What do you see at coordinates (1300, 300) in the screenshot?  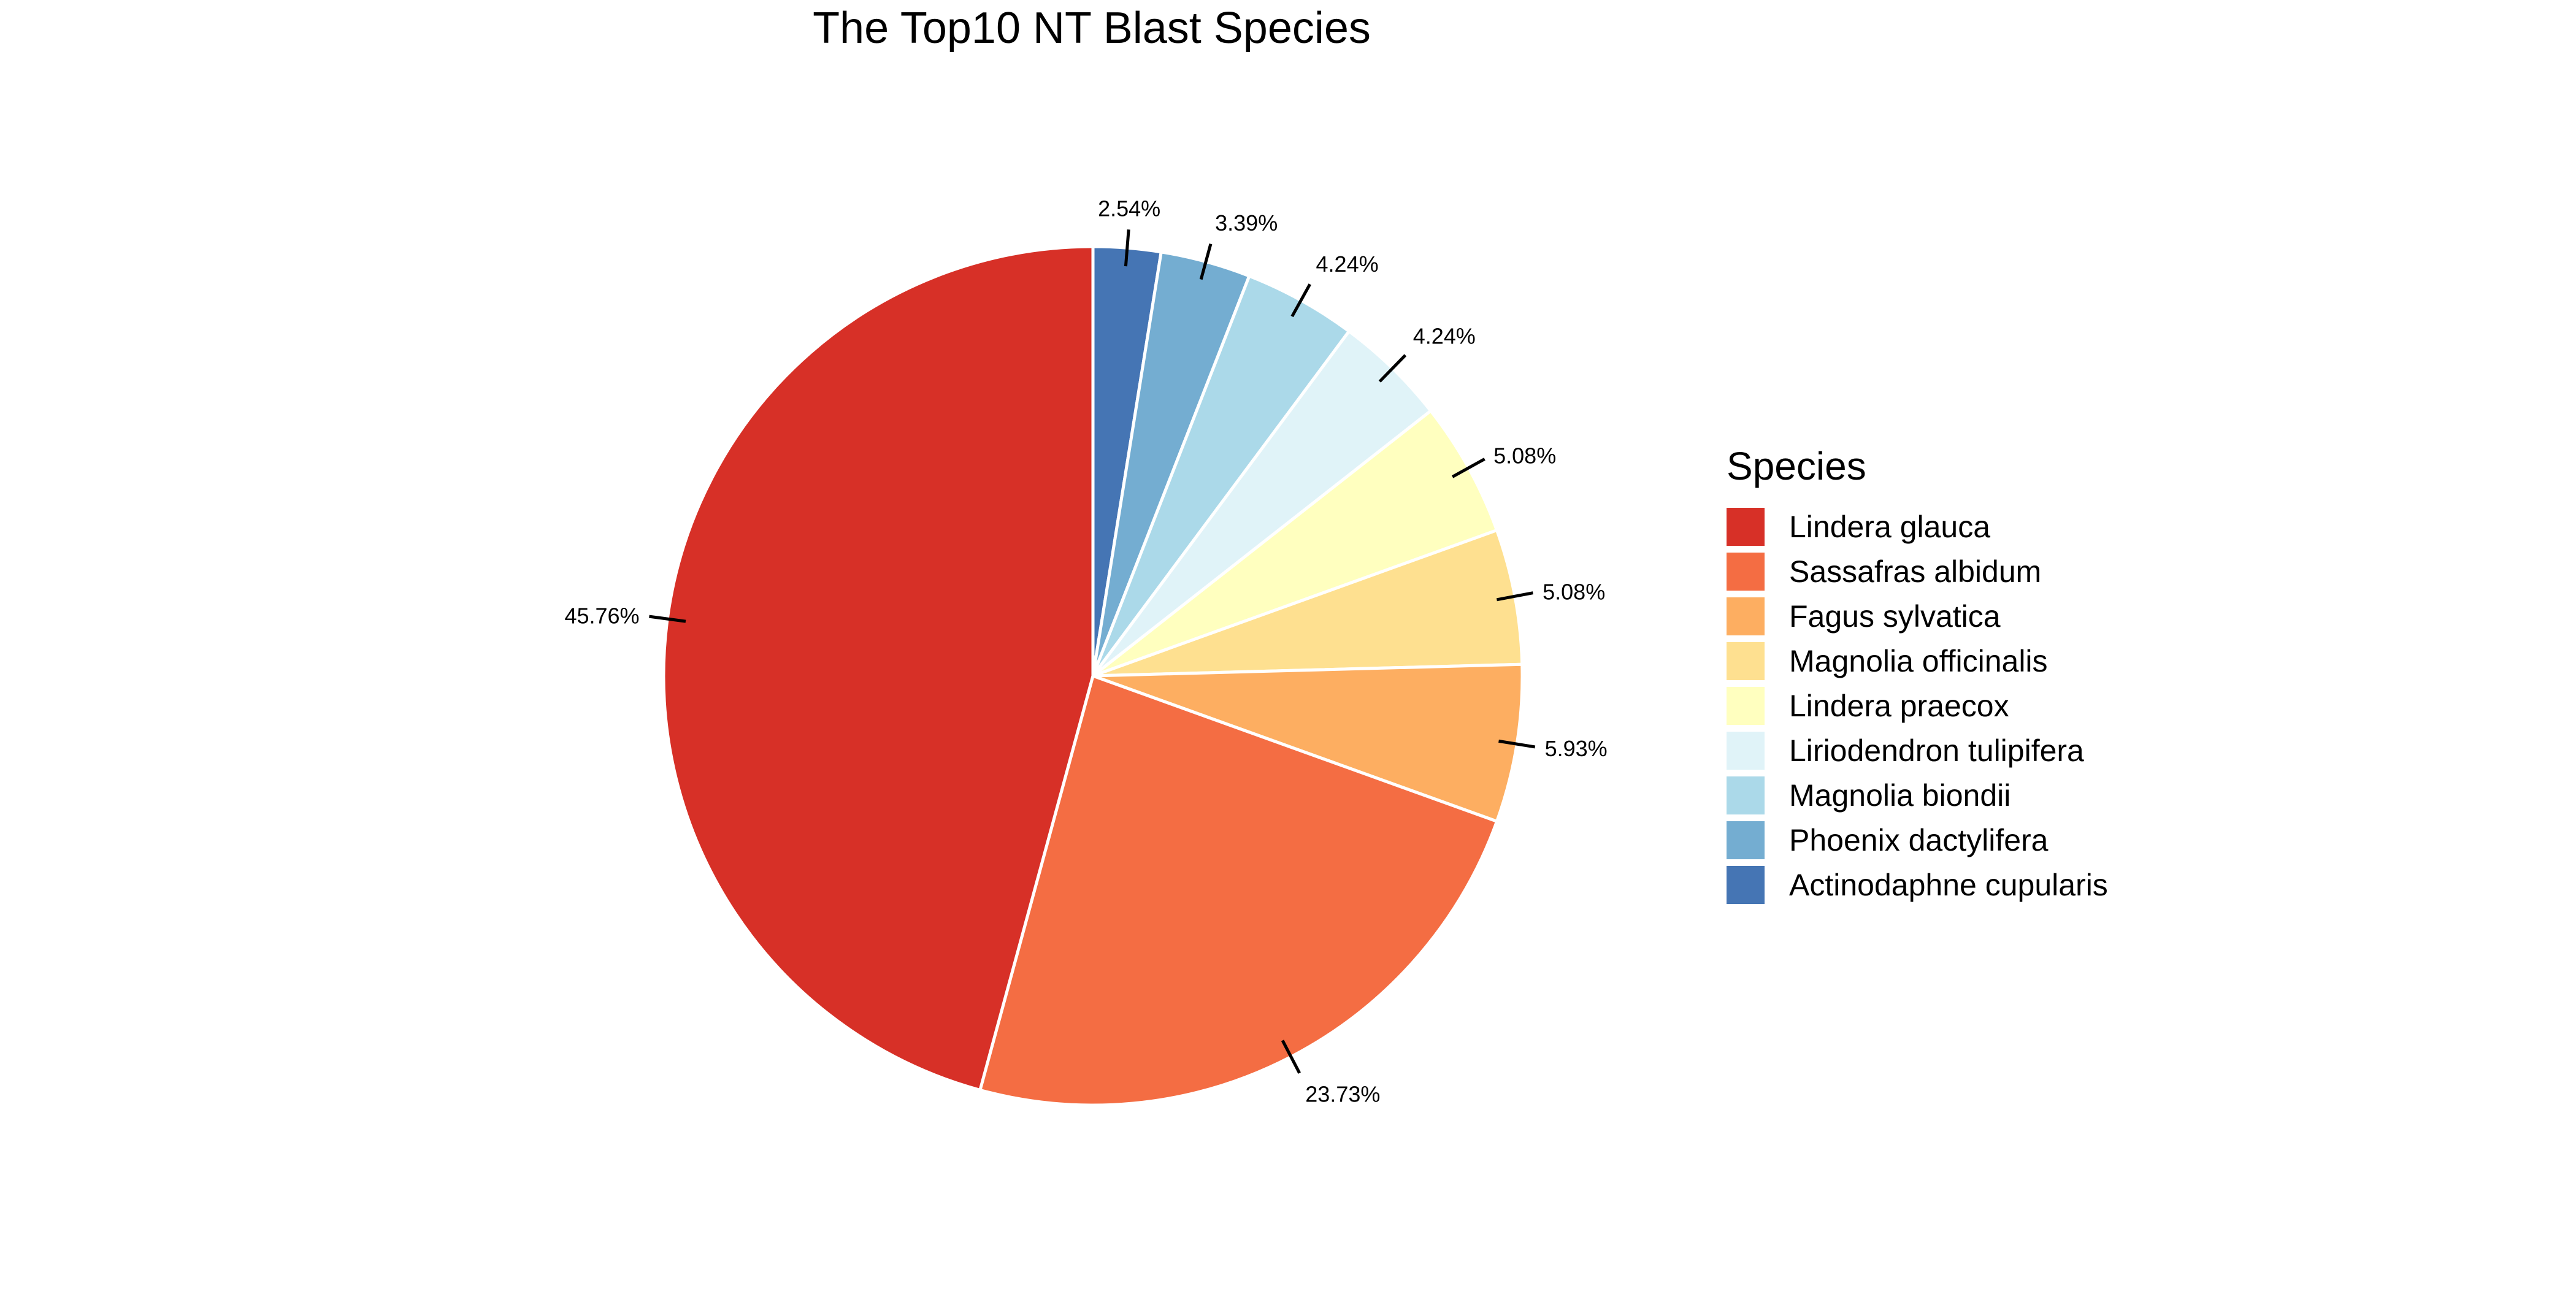 I see `label-tick-magnolia-biondii` at bounding box center [1300, 300].